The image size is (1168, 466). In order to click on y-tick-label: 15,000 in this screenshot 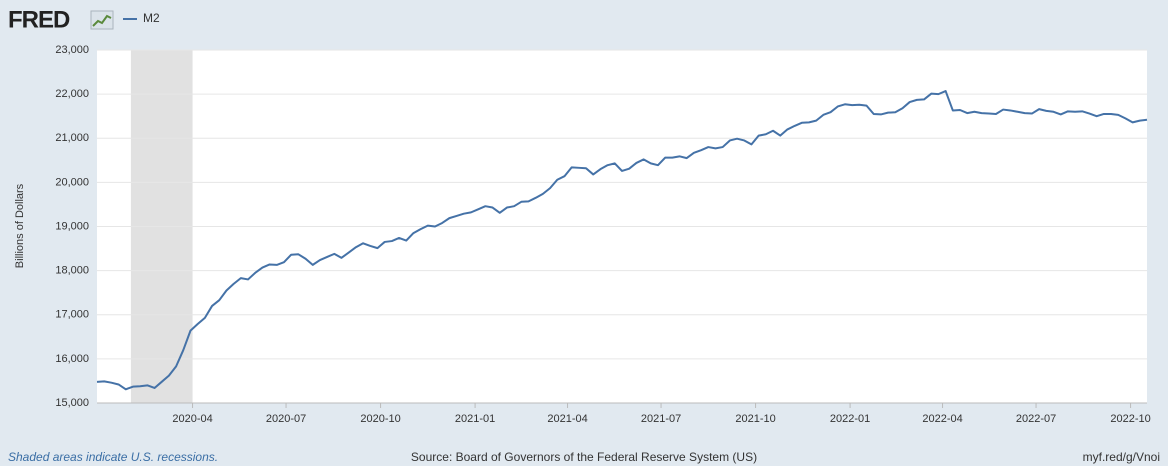, I will do `click(72, 403)`.